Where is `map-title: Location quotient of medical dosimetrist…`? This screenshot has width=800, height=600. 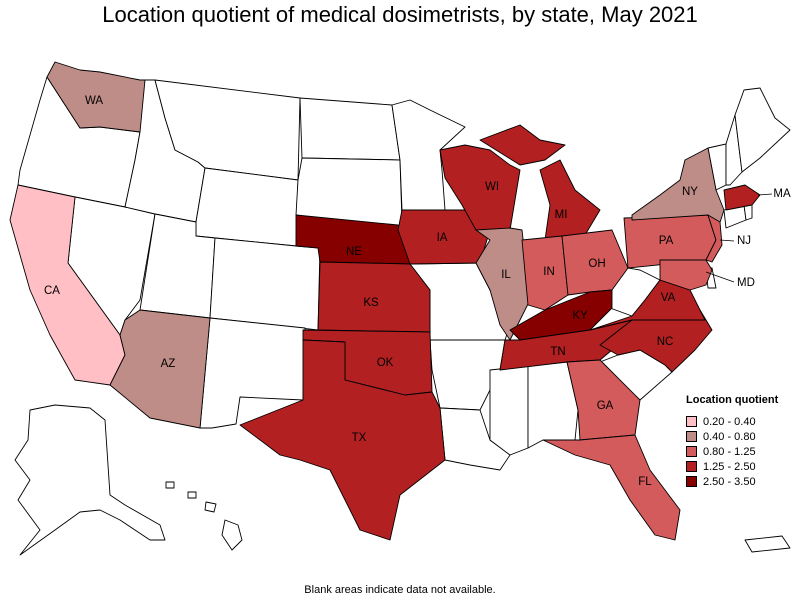 map-title: Location quotient of medical dosimetrist… is located at coordinates (400, 14).